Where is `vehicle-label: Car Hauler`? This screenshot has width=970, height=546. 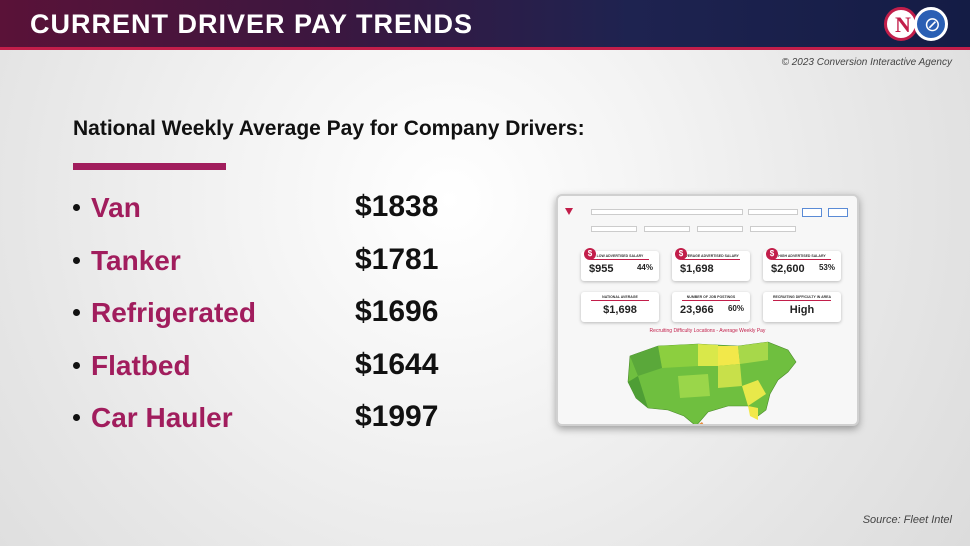 vehicle-label: Car Hauler is located at coordinates (162, 417).